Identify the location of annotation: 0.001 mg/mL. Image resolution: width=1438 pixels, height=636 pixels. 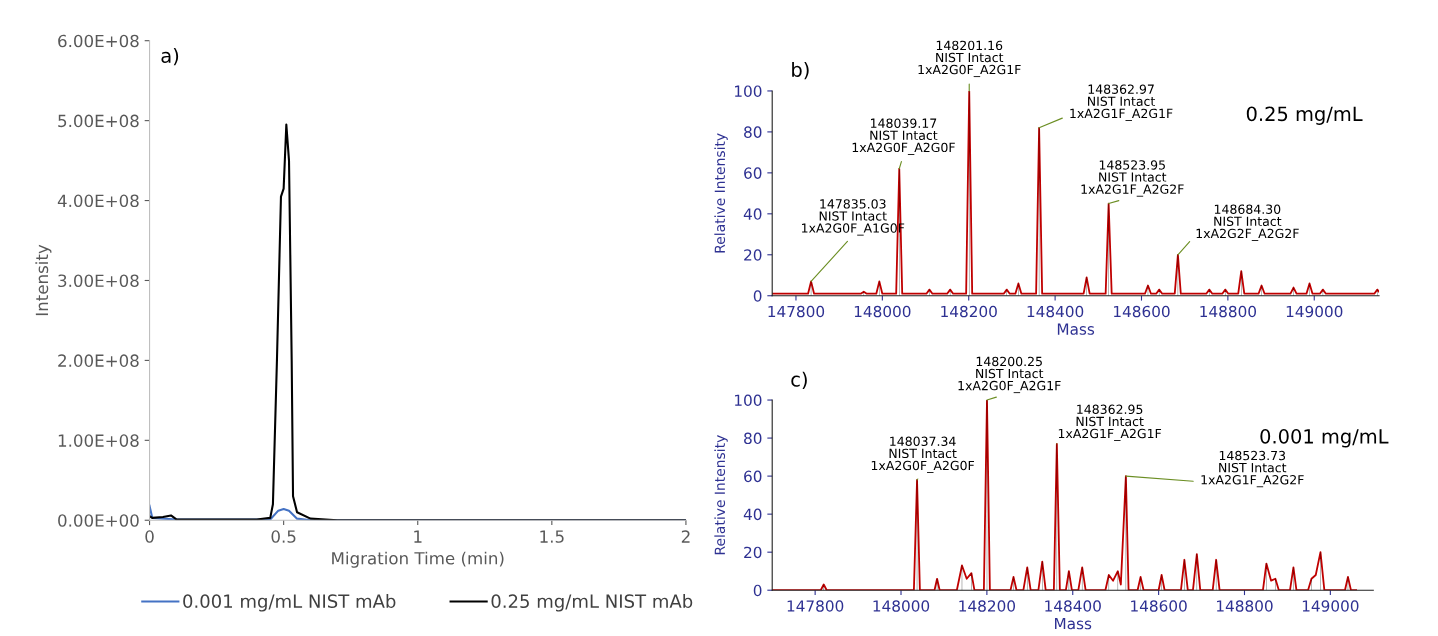
(1324, 438).